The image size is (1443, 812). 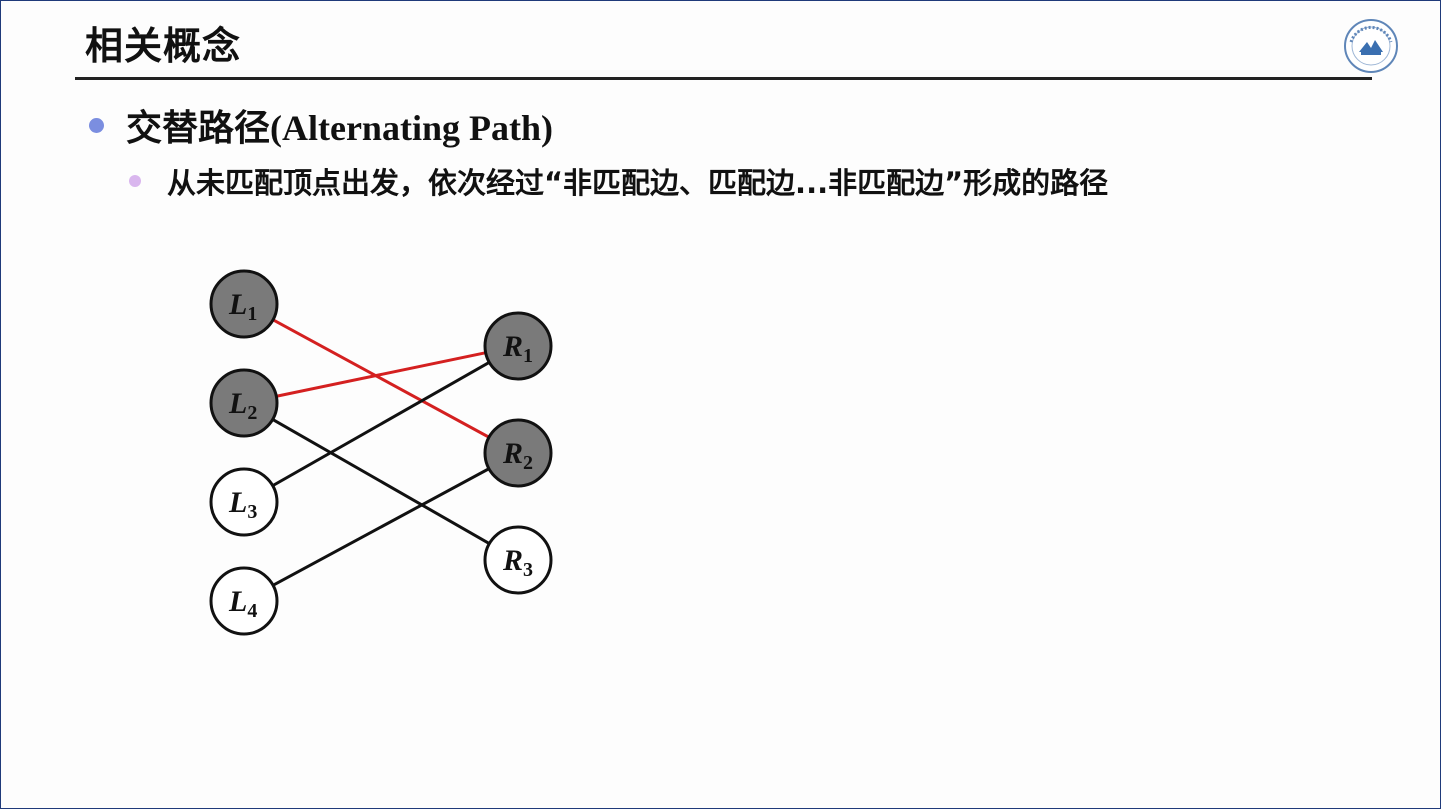 I want to click on edge-l4-r2, so click(x=381, y=527).